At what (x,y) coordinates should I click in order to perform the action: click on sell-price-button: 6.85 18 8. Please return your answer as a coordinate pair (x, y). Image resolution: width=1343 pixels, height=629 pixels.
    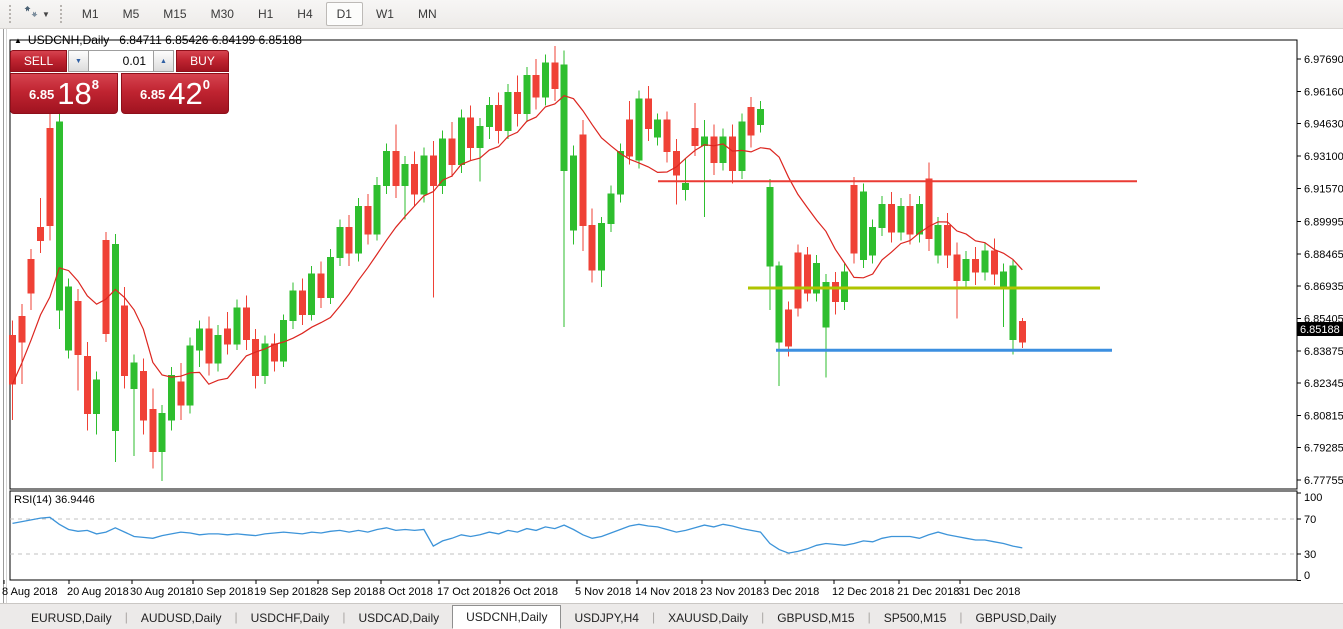
    Looking at the image, I should click on (64, 93).